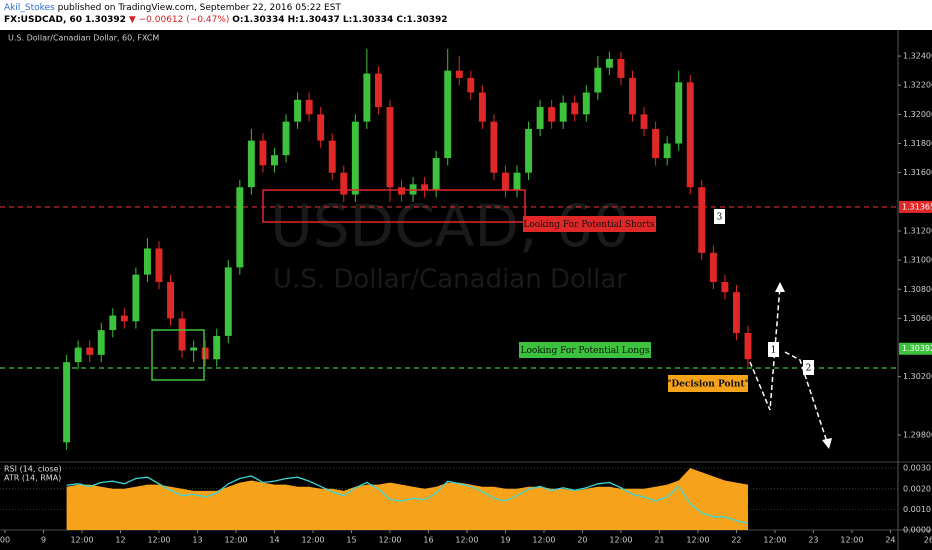 The width and height of the screenshot is (932, 550). I want to click on indicator-name: ATR (14, RMA), so click(32, 478).